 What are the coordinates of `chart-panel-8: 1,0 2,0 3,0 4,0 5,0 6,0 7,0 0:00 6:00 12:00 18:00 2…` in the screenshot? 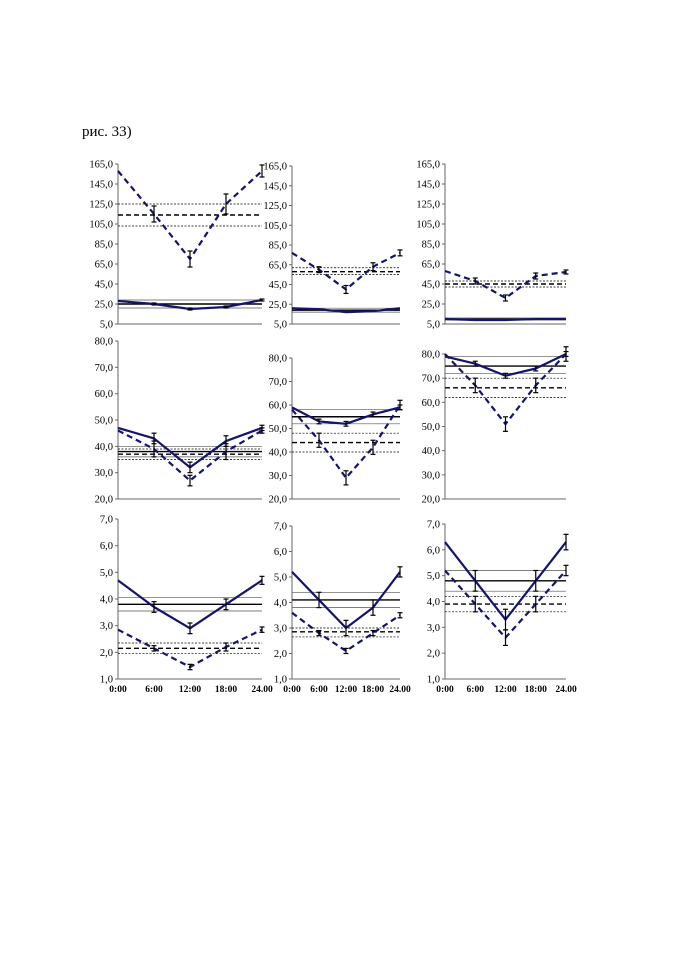 It's located at (342, 609).